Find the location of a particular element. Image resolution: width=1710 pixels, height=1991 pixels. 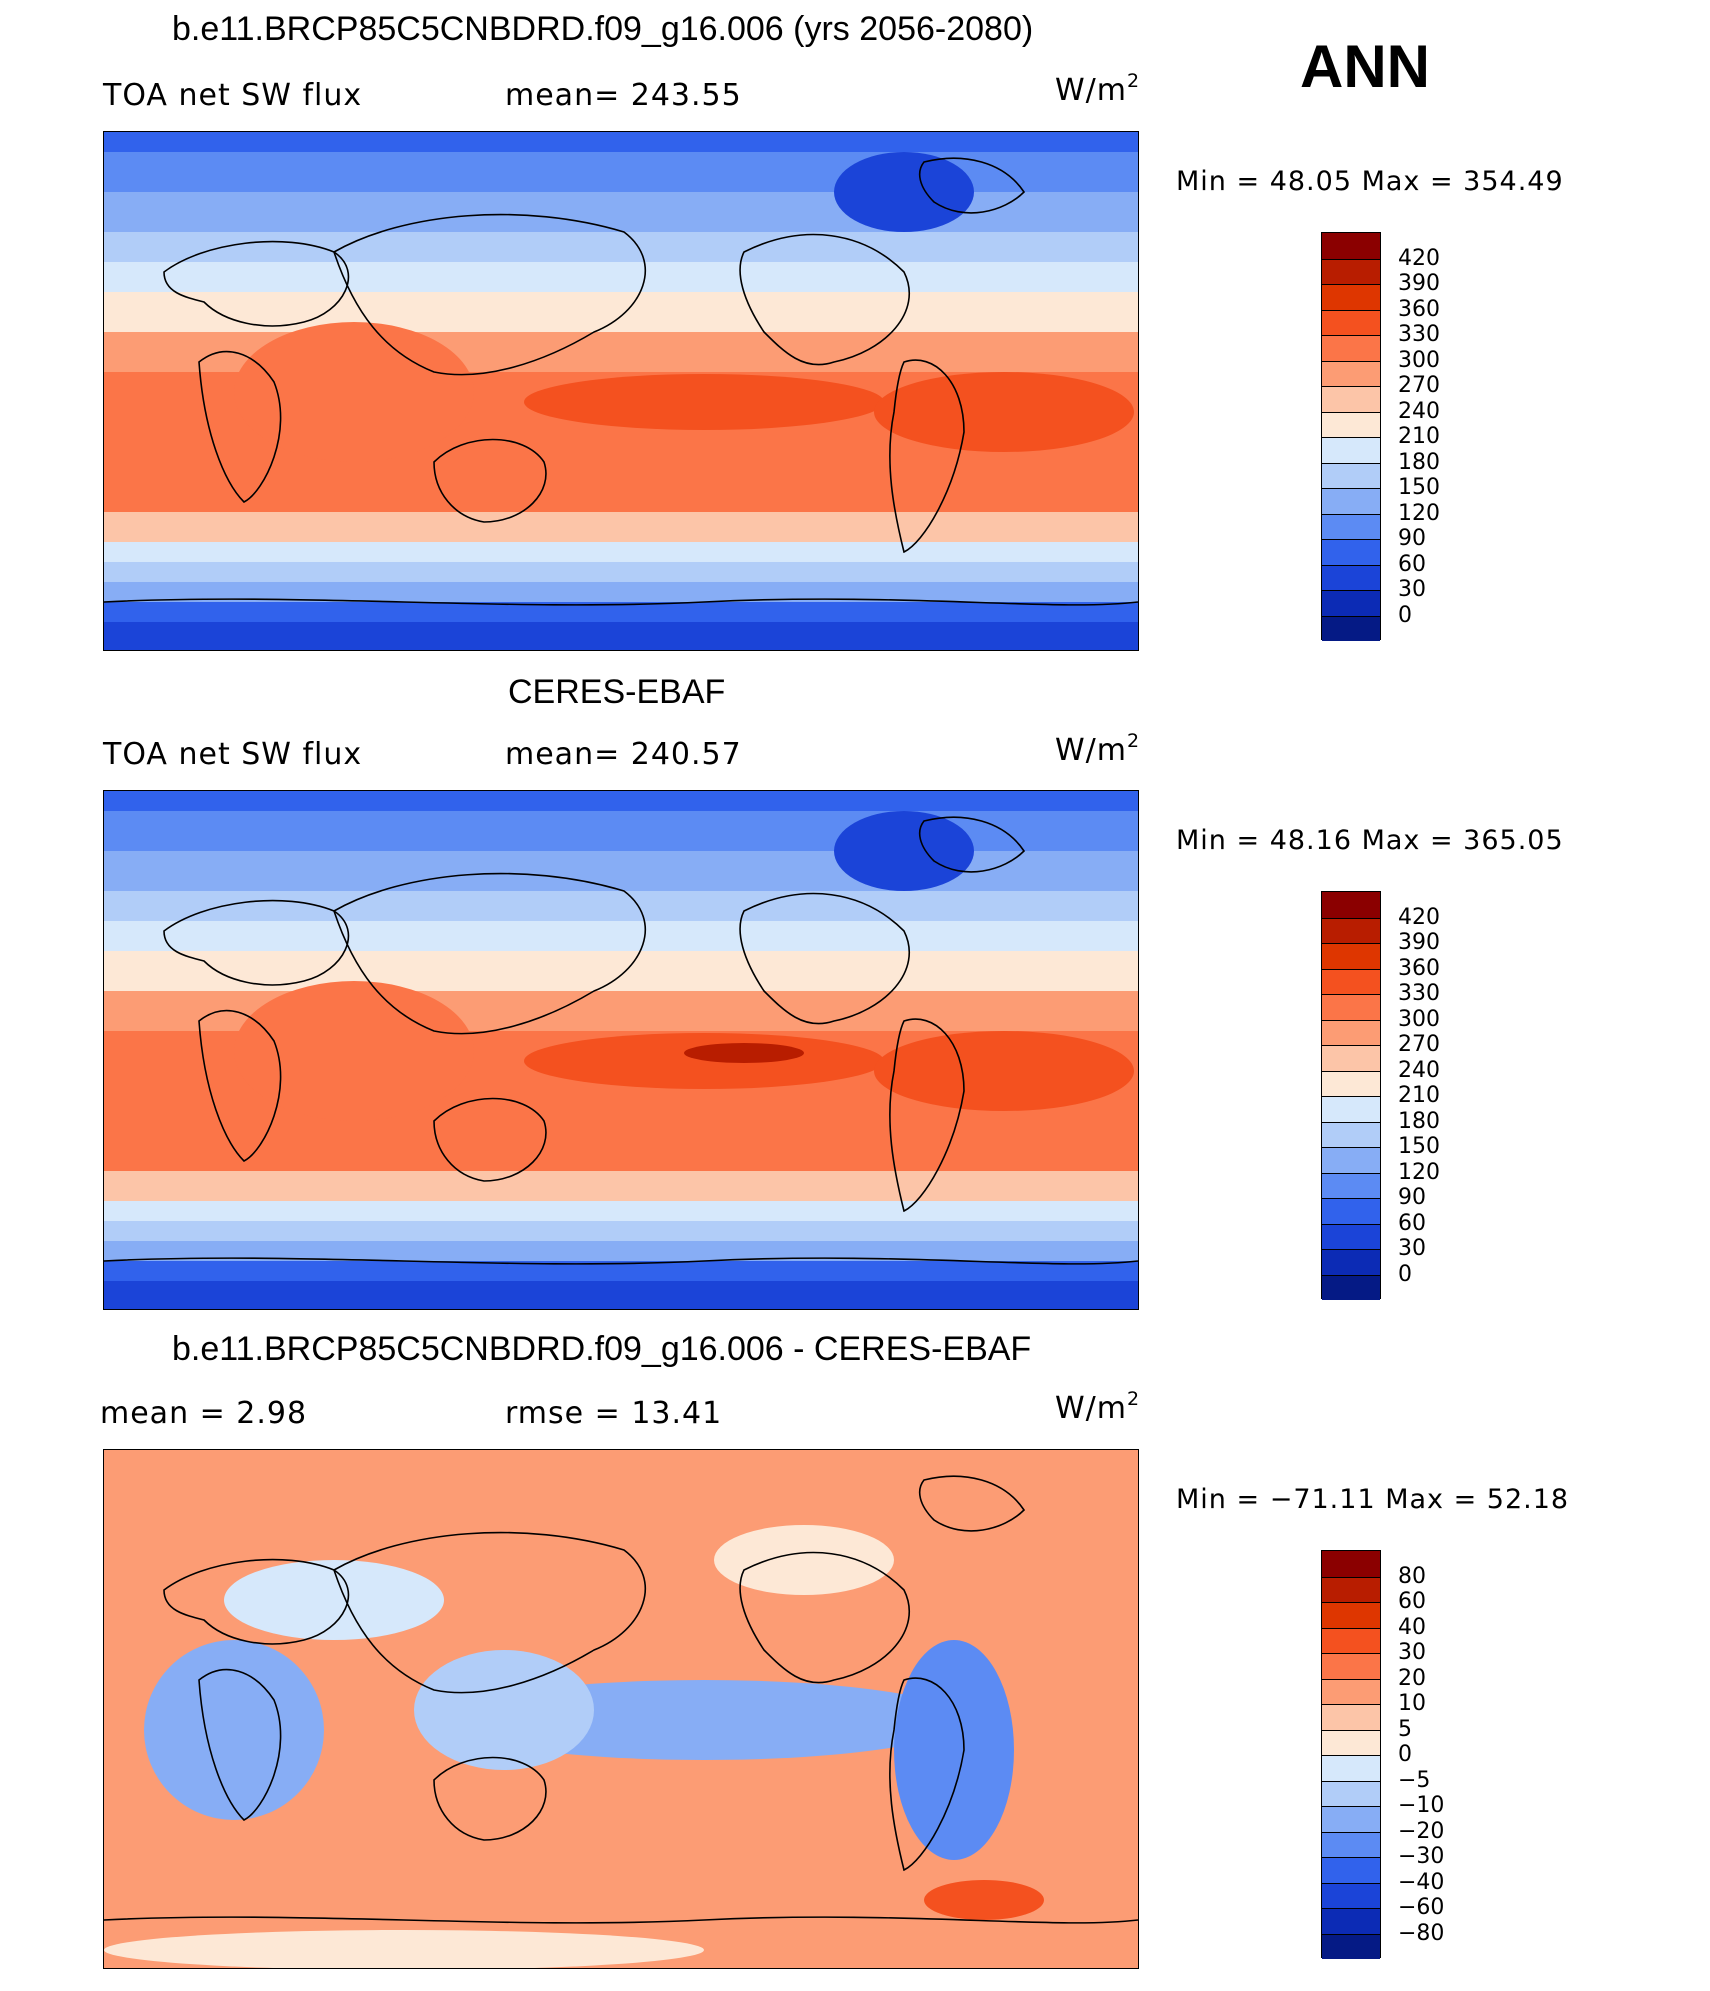

colorbar-tick-label: 420 is located at coordinates (1419, 258).